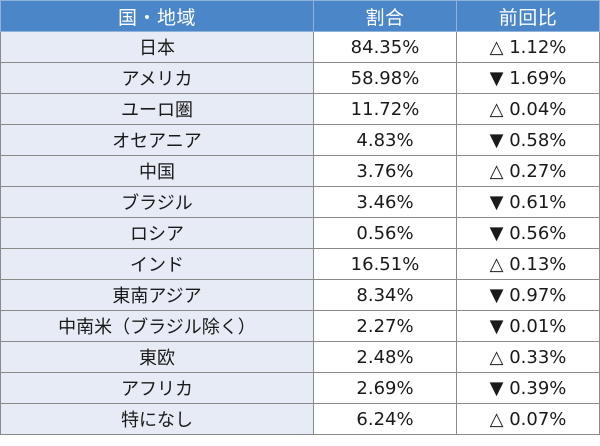 This screenshot has height=446, width=600. I want to click on ratio-cell: 8.34%, so click(385, 295).